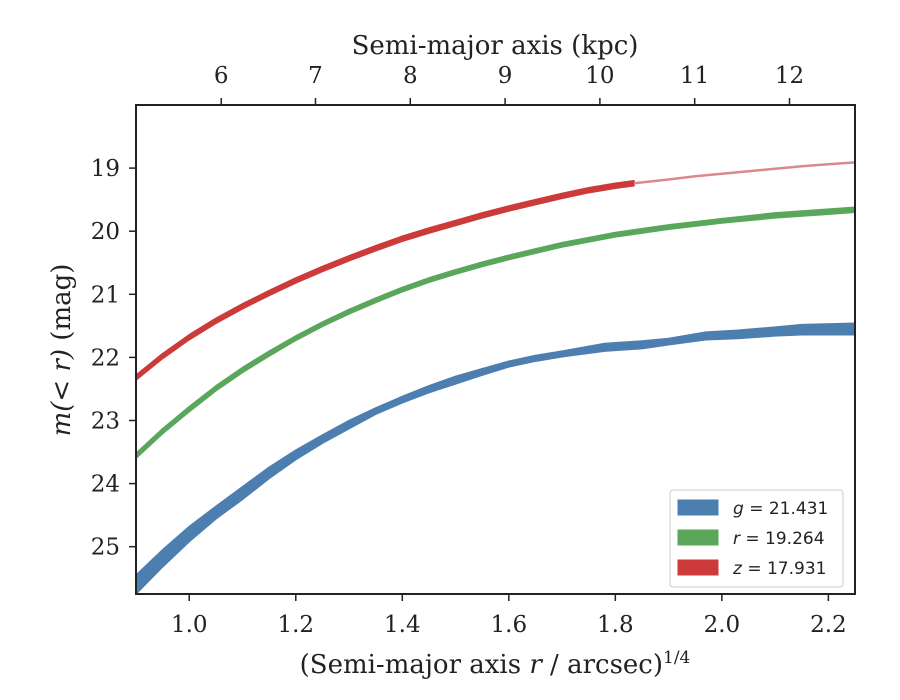 This screenshot has width=900, height=700. What do you see at coordinates (105, 485) in the screenshot?
I see `y-tick-label: 24` at bounding box center [105, 485].